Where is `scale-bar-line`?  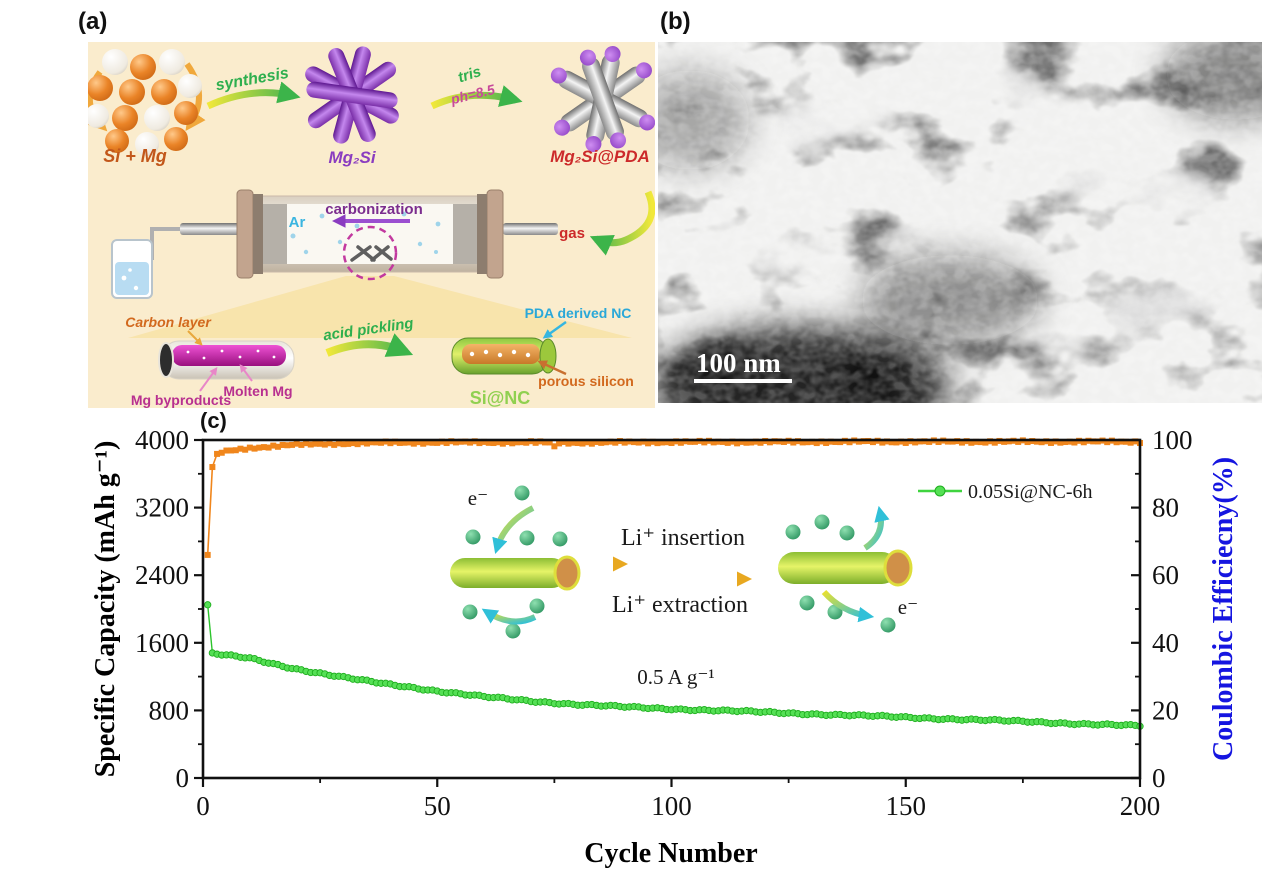
scale-bar-line is located at coordinates (743, 381).